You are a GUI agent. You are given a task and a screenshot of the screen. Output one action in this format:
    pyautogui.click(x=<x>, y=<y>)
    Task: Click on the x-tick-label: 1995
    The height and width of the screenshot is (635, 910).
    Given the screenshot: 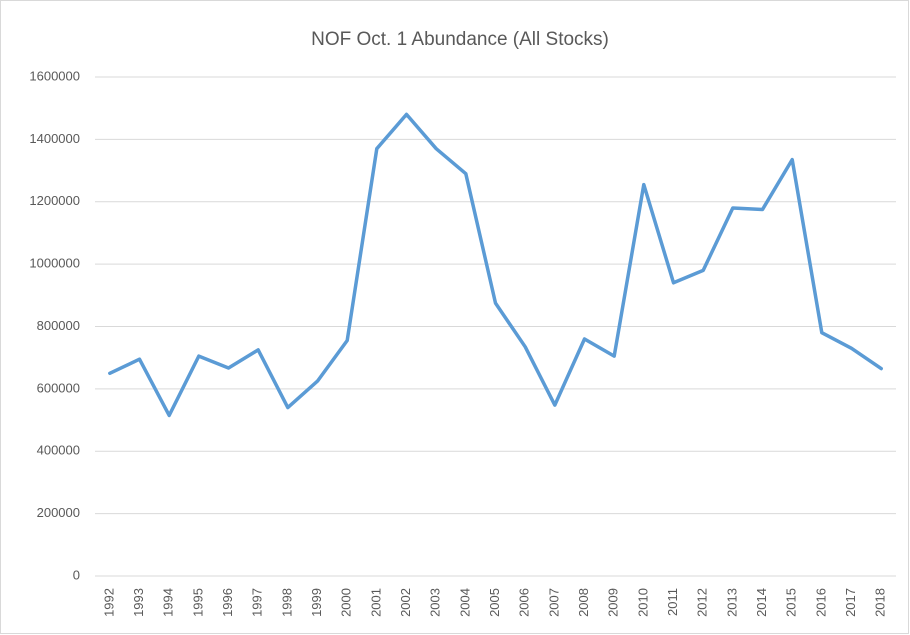 What is the action you would take?
    pyautogui.click(x=197, y=602)
    